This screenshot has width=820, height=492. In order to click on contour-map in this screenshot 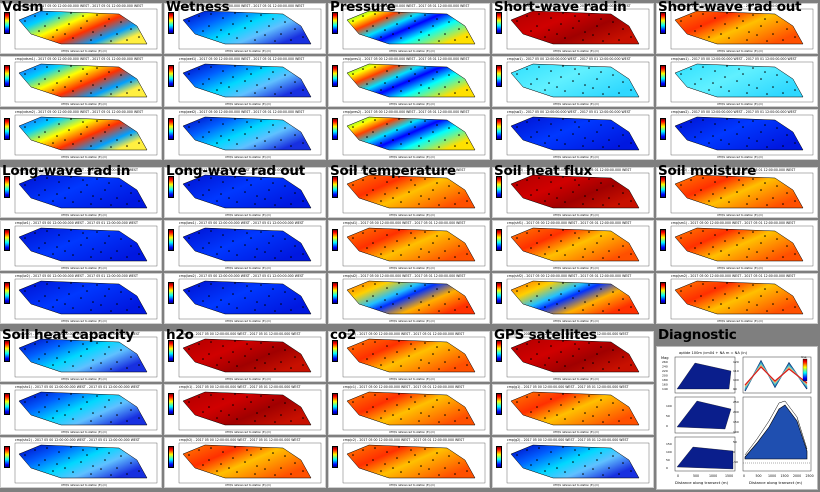, I will do `click(250, 357)`.